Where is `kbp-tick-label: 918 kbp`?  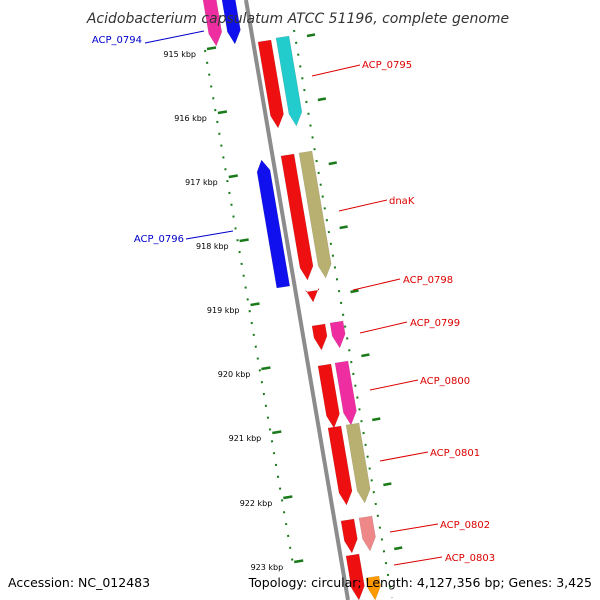 kbp-tick-label: 918 kbp is located at coordinates (212, 246).